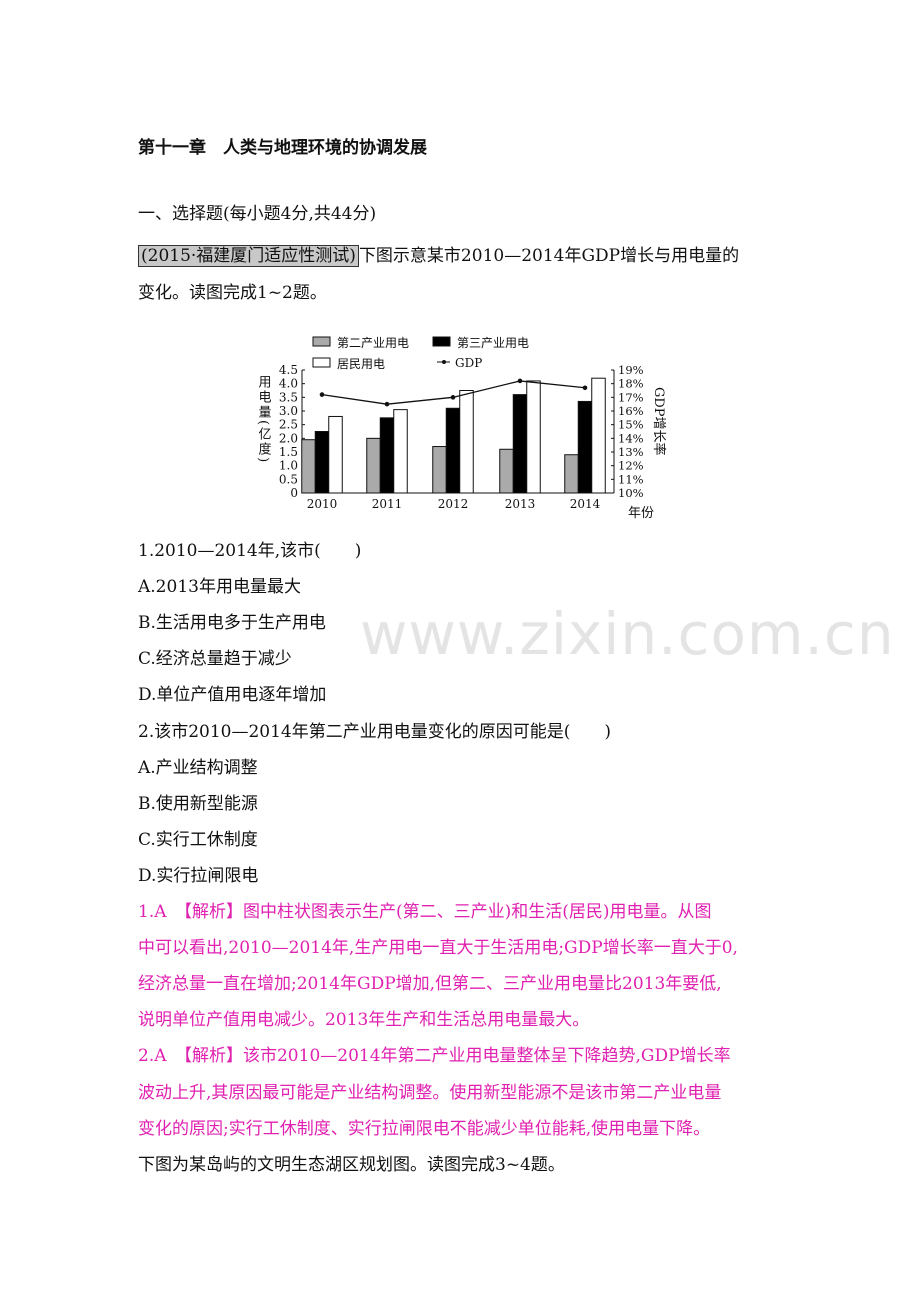 This screenshot has height=1302, width=920. Describe the element at coordinates (375, 732) in the screenshot. I see `question-stem: 2.该市2010—2014年第二产业用电量变化的原因可能是( )` at that location.